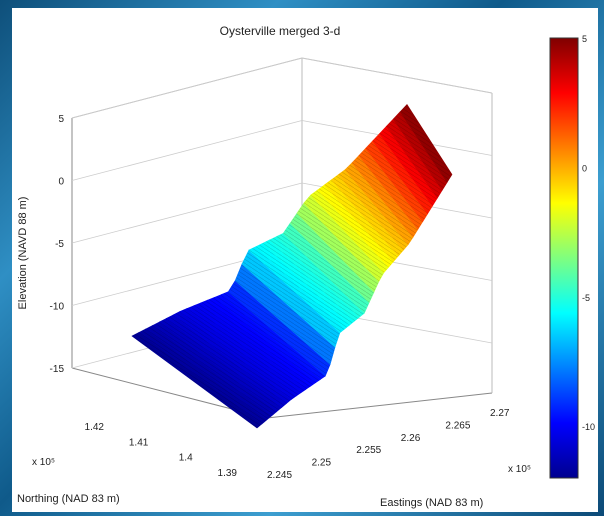 This screenshot has height=516, width=604. I want to click on easting-axis-label: Eastings (NAD 83 m), so click(431, 503).